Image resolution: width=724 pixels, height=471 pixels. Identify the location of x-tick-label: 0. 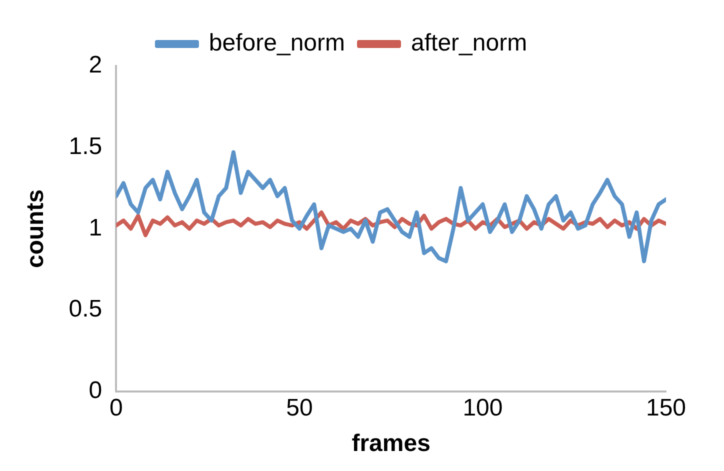
(116, 408).